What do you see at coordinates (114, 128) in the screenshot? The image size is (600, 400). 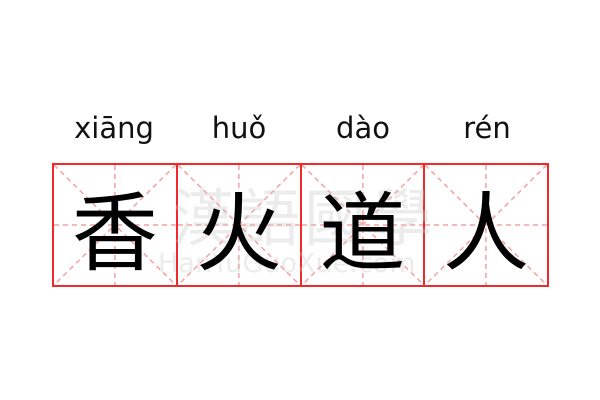 I see `pinyin-1: xiāng` at bounding box center [114, 128].